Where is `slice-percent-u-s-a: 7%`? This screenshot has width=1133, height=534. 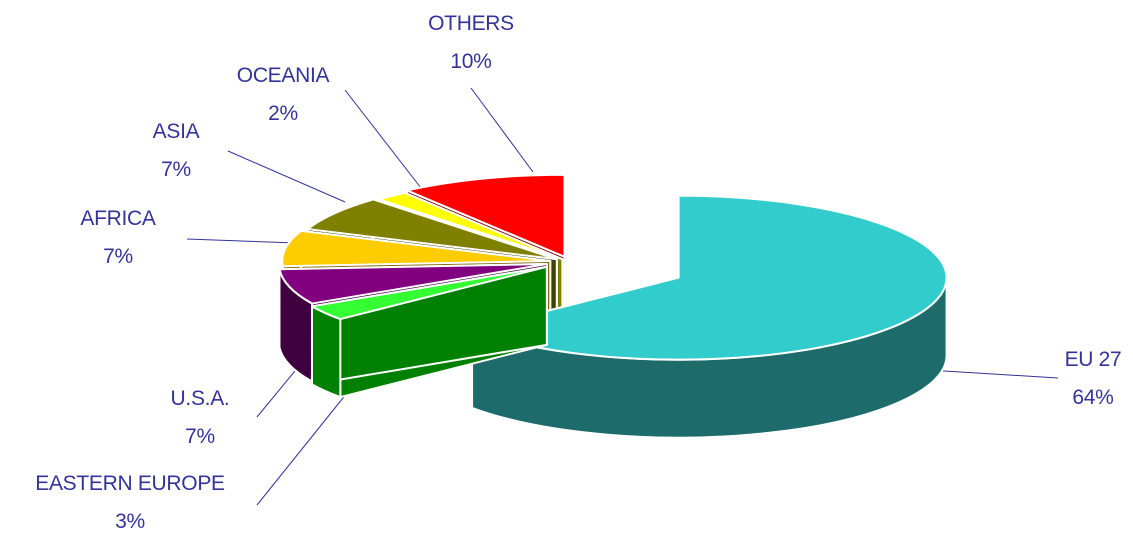 slice-percent-u-s-a: 7% is located at coordinates (200, 436).